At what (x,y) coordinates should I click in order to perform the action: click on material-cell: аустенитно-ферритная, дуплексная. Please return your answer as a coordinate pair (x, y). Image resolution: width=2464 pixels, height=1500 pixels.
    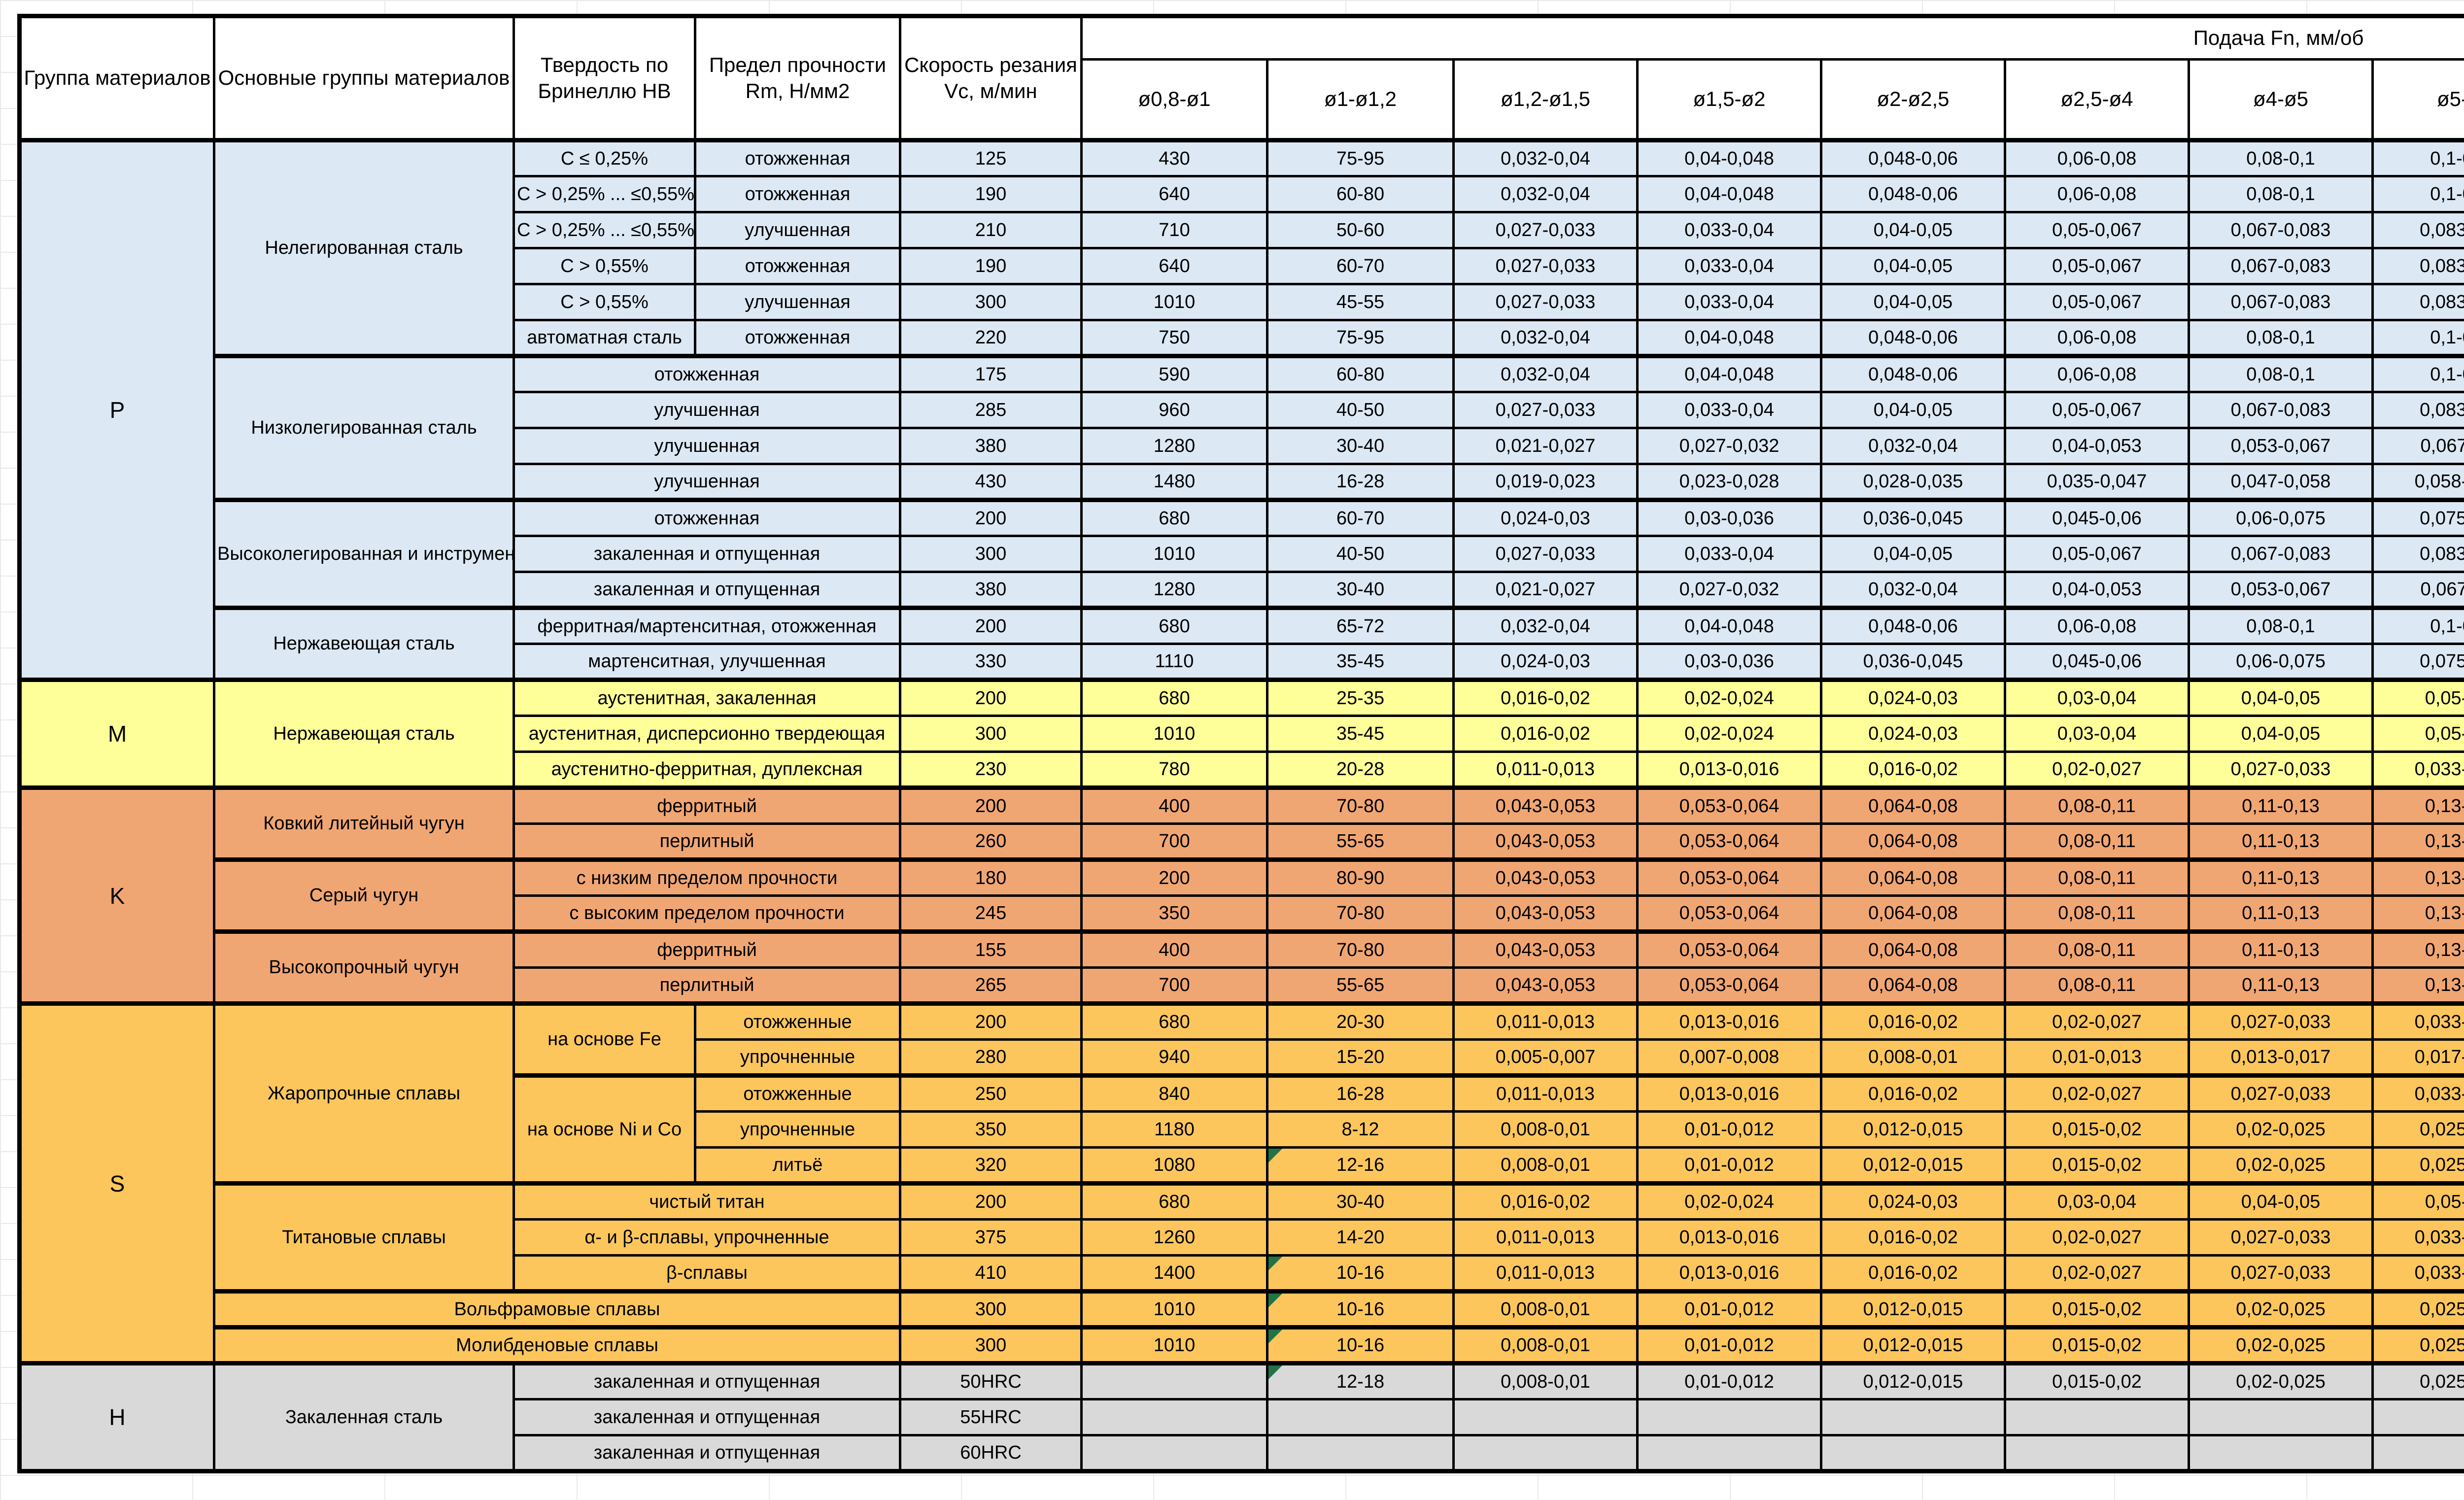
    Looking at the image, I should click on (707, 769).